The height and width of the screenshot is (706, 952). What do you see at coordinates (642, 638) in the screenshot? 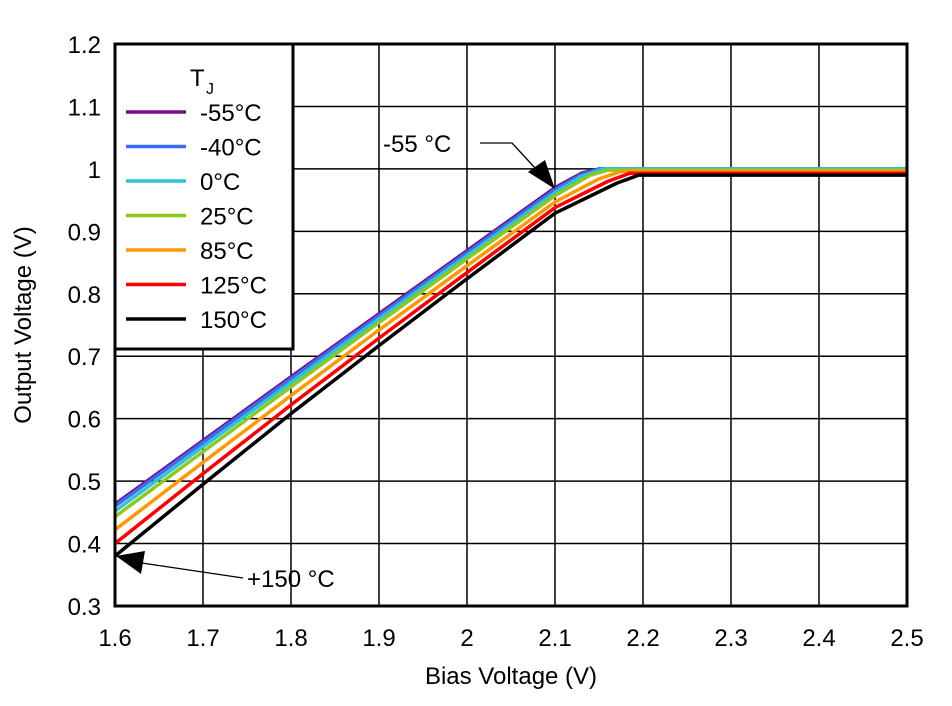
I see `x-tick-label: 2.2` at bounding box center [642, 638].